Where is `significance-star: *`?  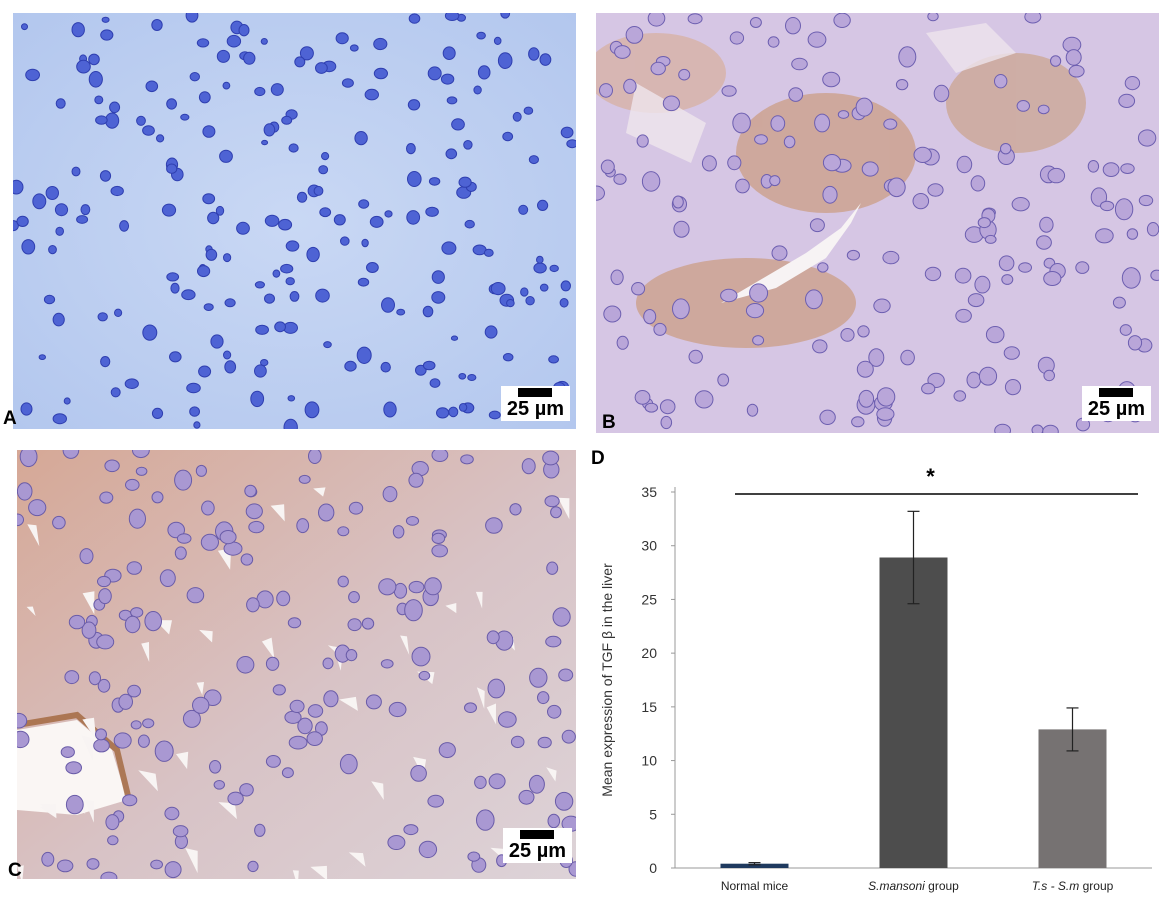 significance-star: * is located at coordinates (930, 476).